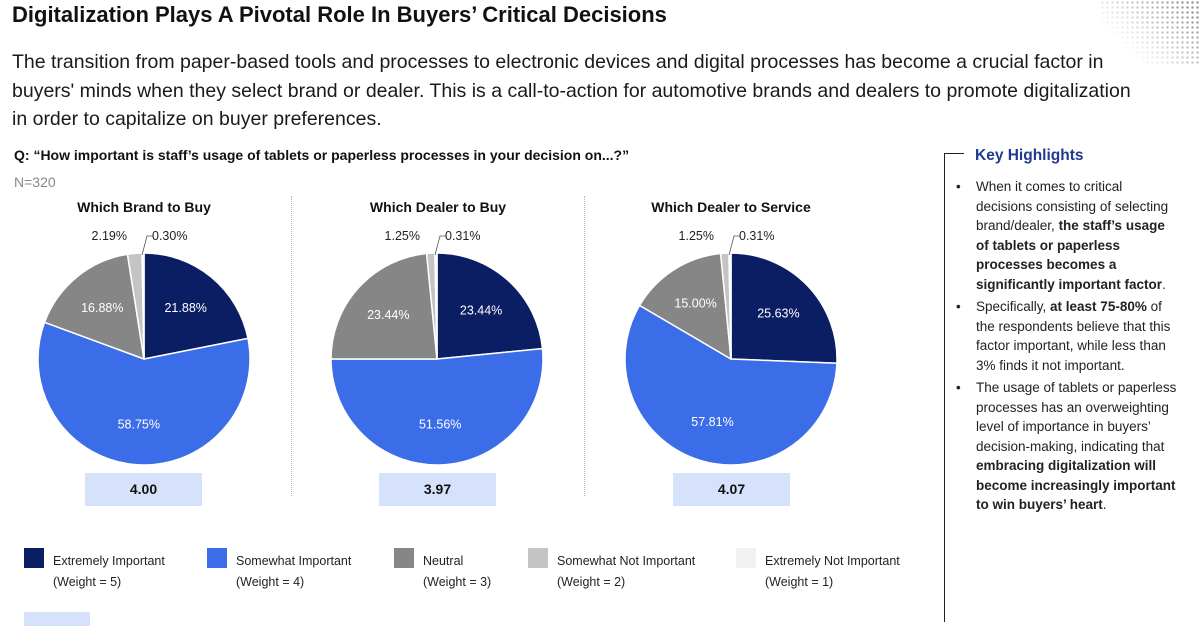 The image size is (1200, 626). What do you see at coordinates (457, 582) in the screenshot?
I see `legend-weight: (Weight = 3)` at bounding box center [457, 582].